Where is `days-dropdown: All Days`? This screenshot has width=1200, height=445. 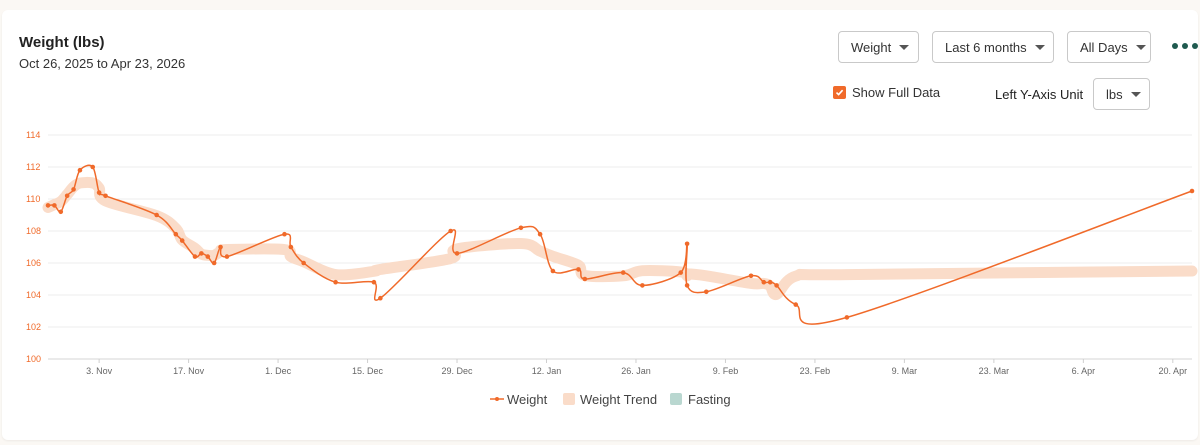 days-dropdown: All Days is located at coordinates (1109, 47).